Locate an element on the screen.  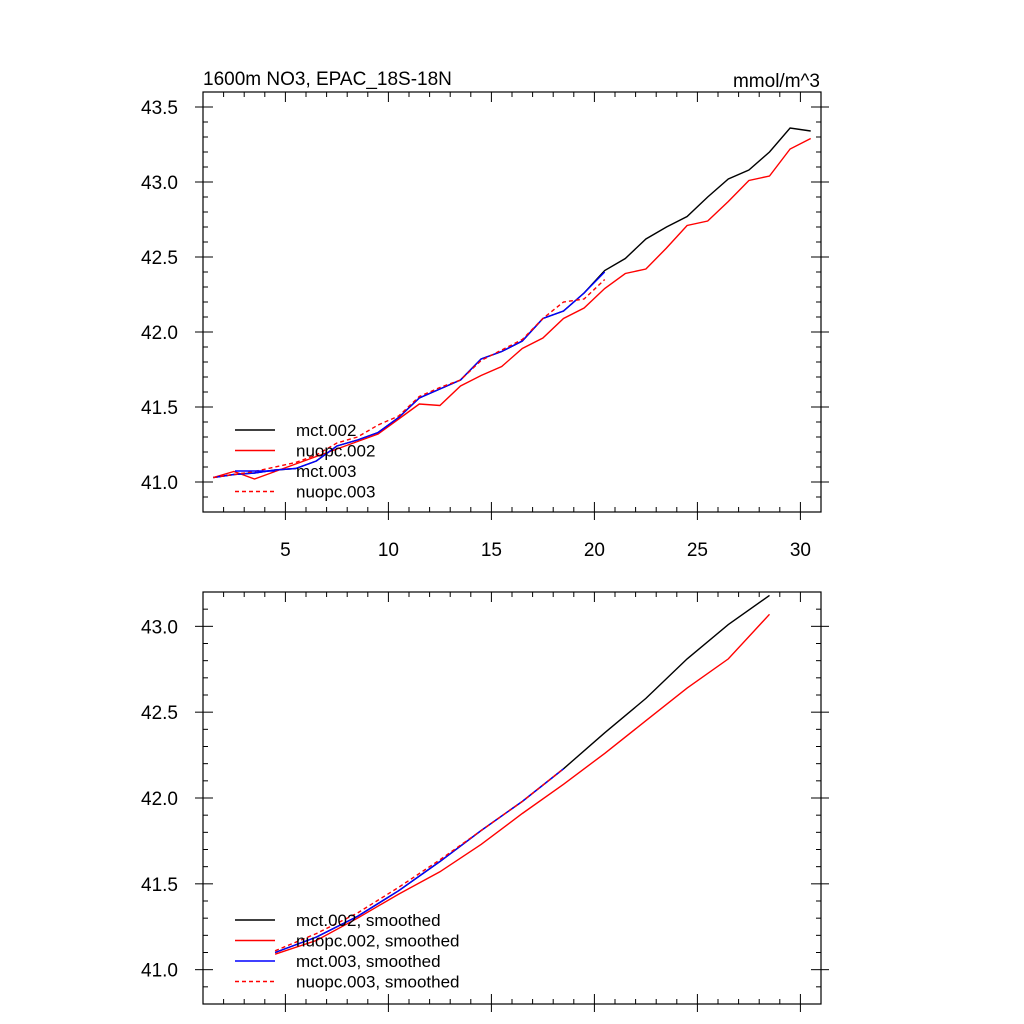
legend-label: nuopc.002 is located at coordinates (335, 451).